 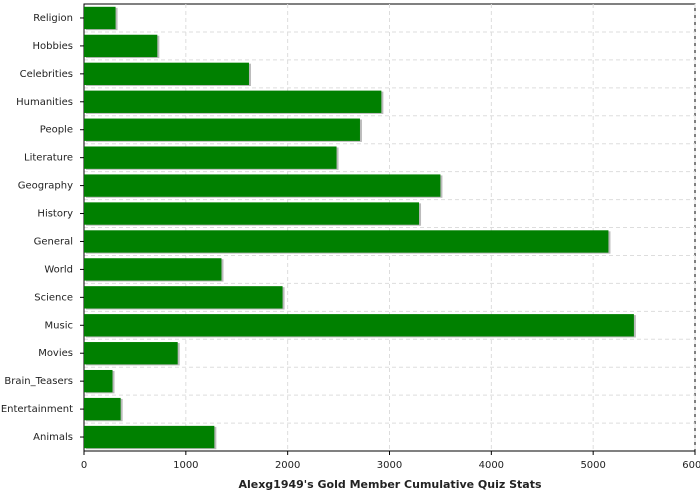 I want to click on y-tick-label: World, so click(x=58, y=269).